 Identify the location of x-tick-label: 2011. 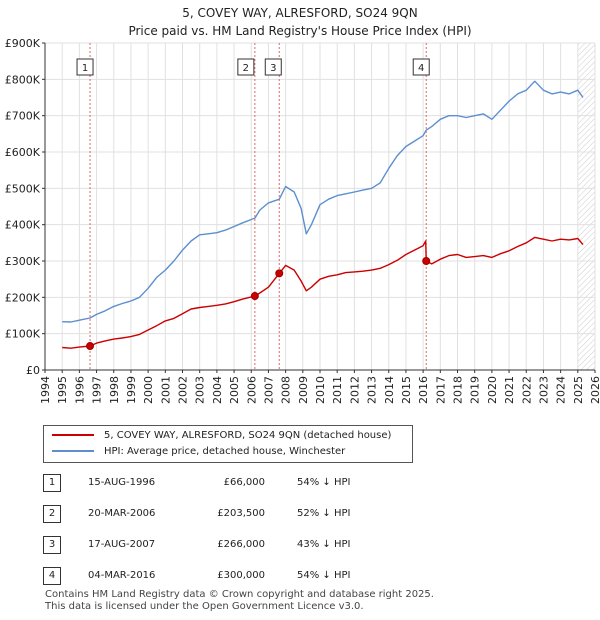
(337, 390).